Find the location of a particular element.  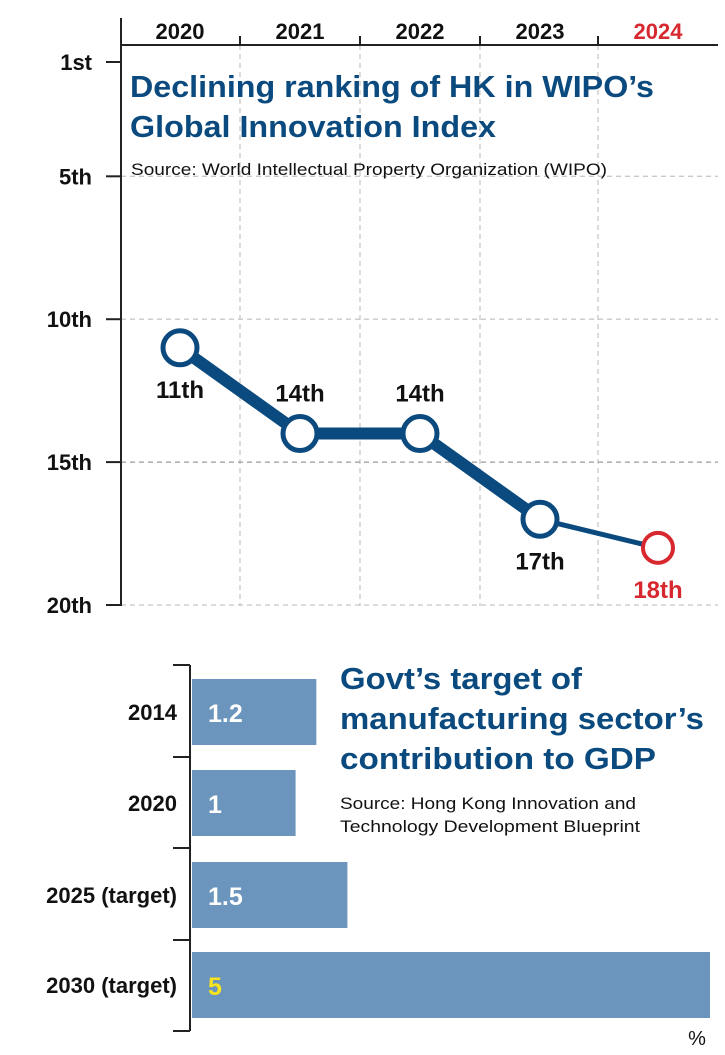

x-axis-ticks: 2020 2021 2022 2023 2024 is located at coordinates (420, 32).